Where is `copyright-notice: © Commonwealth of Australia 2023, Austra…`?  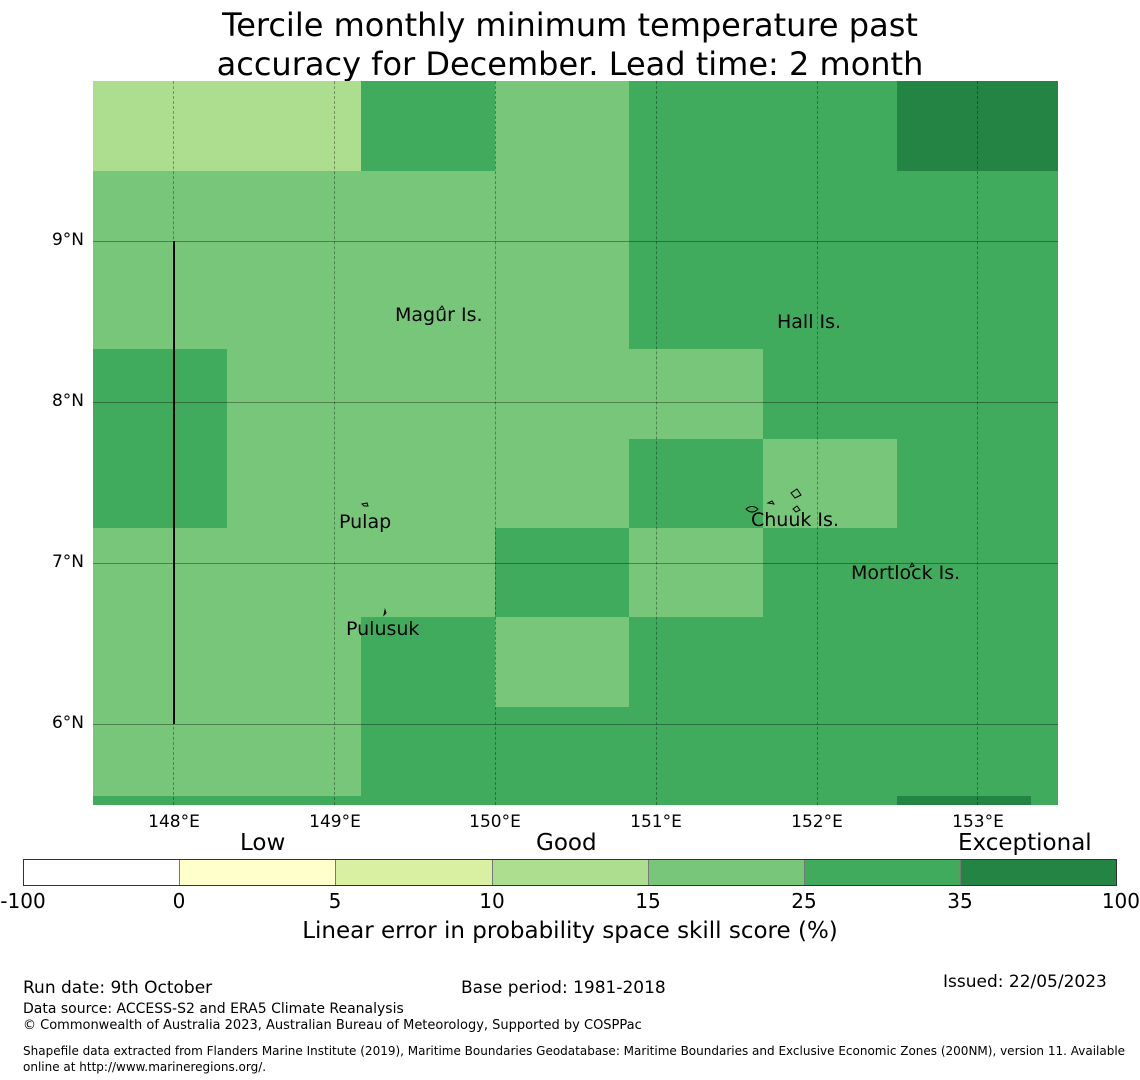
copyright-notice: © Commonwealth of Australia 2023, Austra… is located at coordinates (332, 1025).